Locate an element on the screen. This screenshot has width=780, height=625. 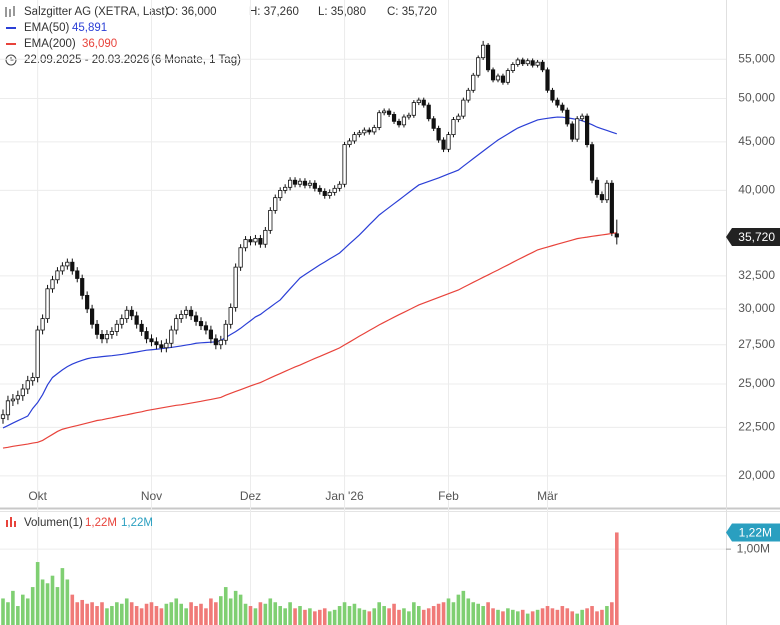
y-tick-label: 27,500 is located at coordinates (756, 344).